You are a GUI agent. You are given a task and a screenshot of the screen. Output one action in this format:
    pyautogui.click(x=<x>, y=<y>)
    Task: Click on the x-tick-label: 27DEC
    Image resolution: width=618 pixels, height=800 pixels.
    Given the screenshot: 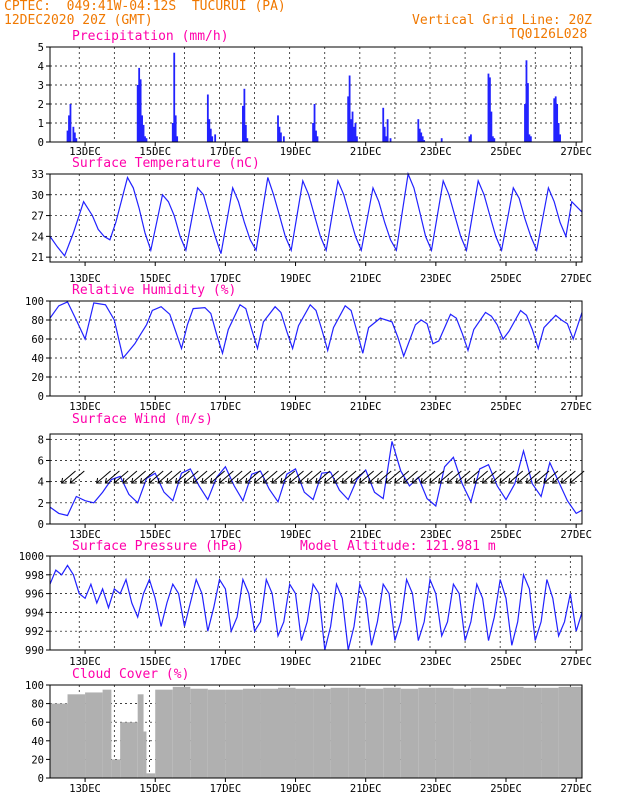 What is the action you would take?
    pyautogui.click(x=576, y=662)
    